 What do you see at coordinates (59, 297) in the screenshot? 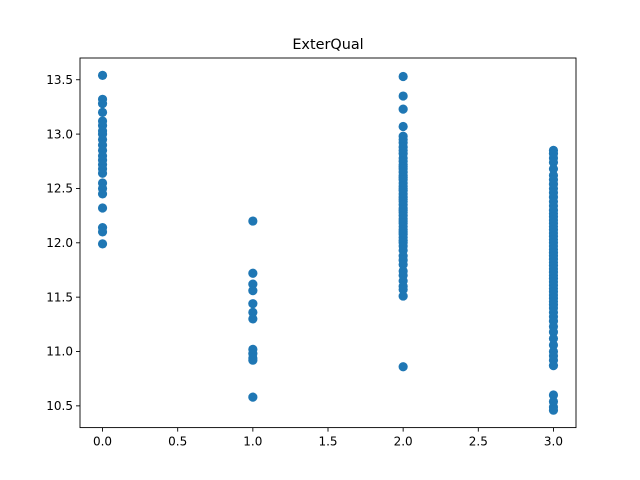
I see `y-tick-label: 11.5` at bounding box center [59, 297].